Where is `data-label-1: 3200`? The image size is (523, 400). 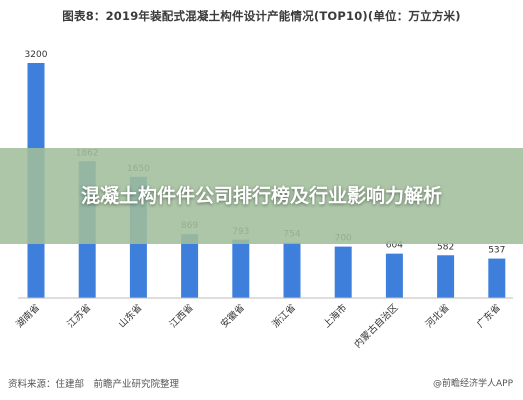
data-label-1: 3200 is located at coordinates (36, 55).